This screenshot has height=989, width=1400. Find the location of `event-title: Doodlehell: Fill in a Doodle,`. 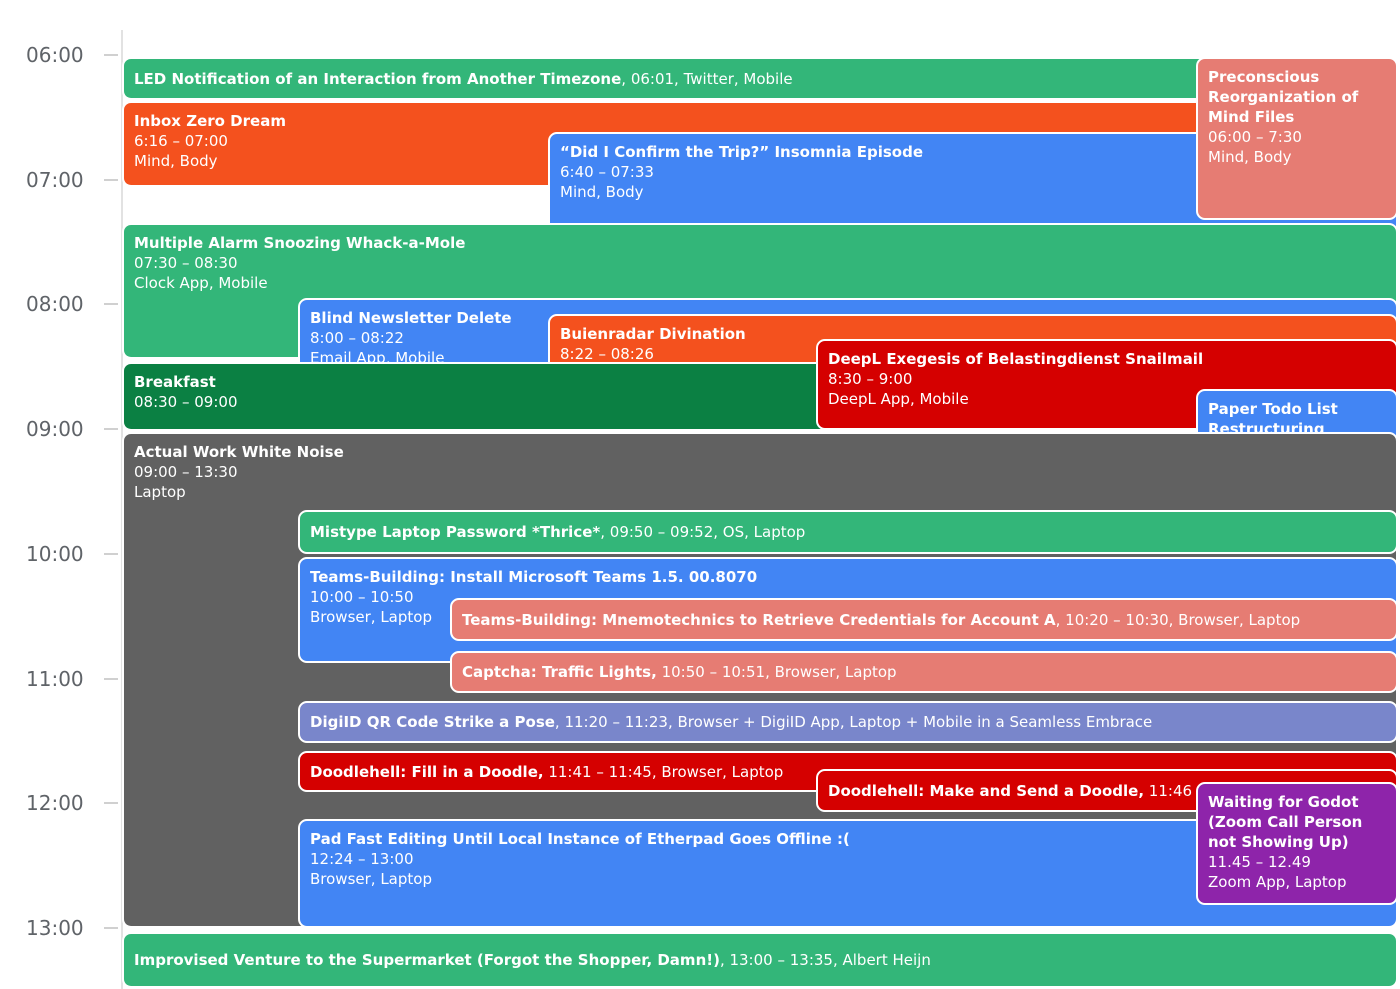

event-title: Doodlehell: Fill in a Doodle, is located at coordinates (427, 771).